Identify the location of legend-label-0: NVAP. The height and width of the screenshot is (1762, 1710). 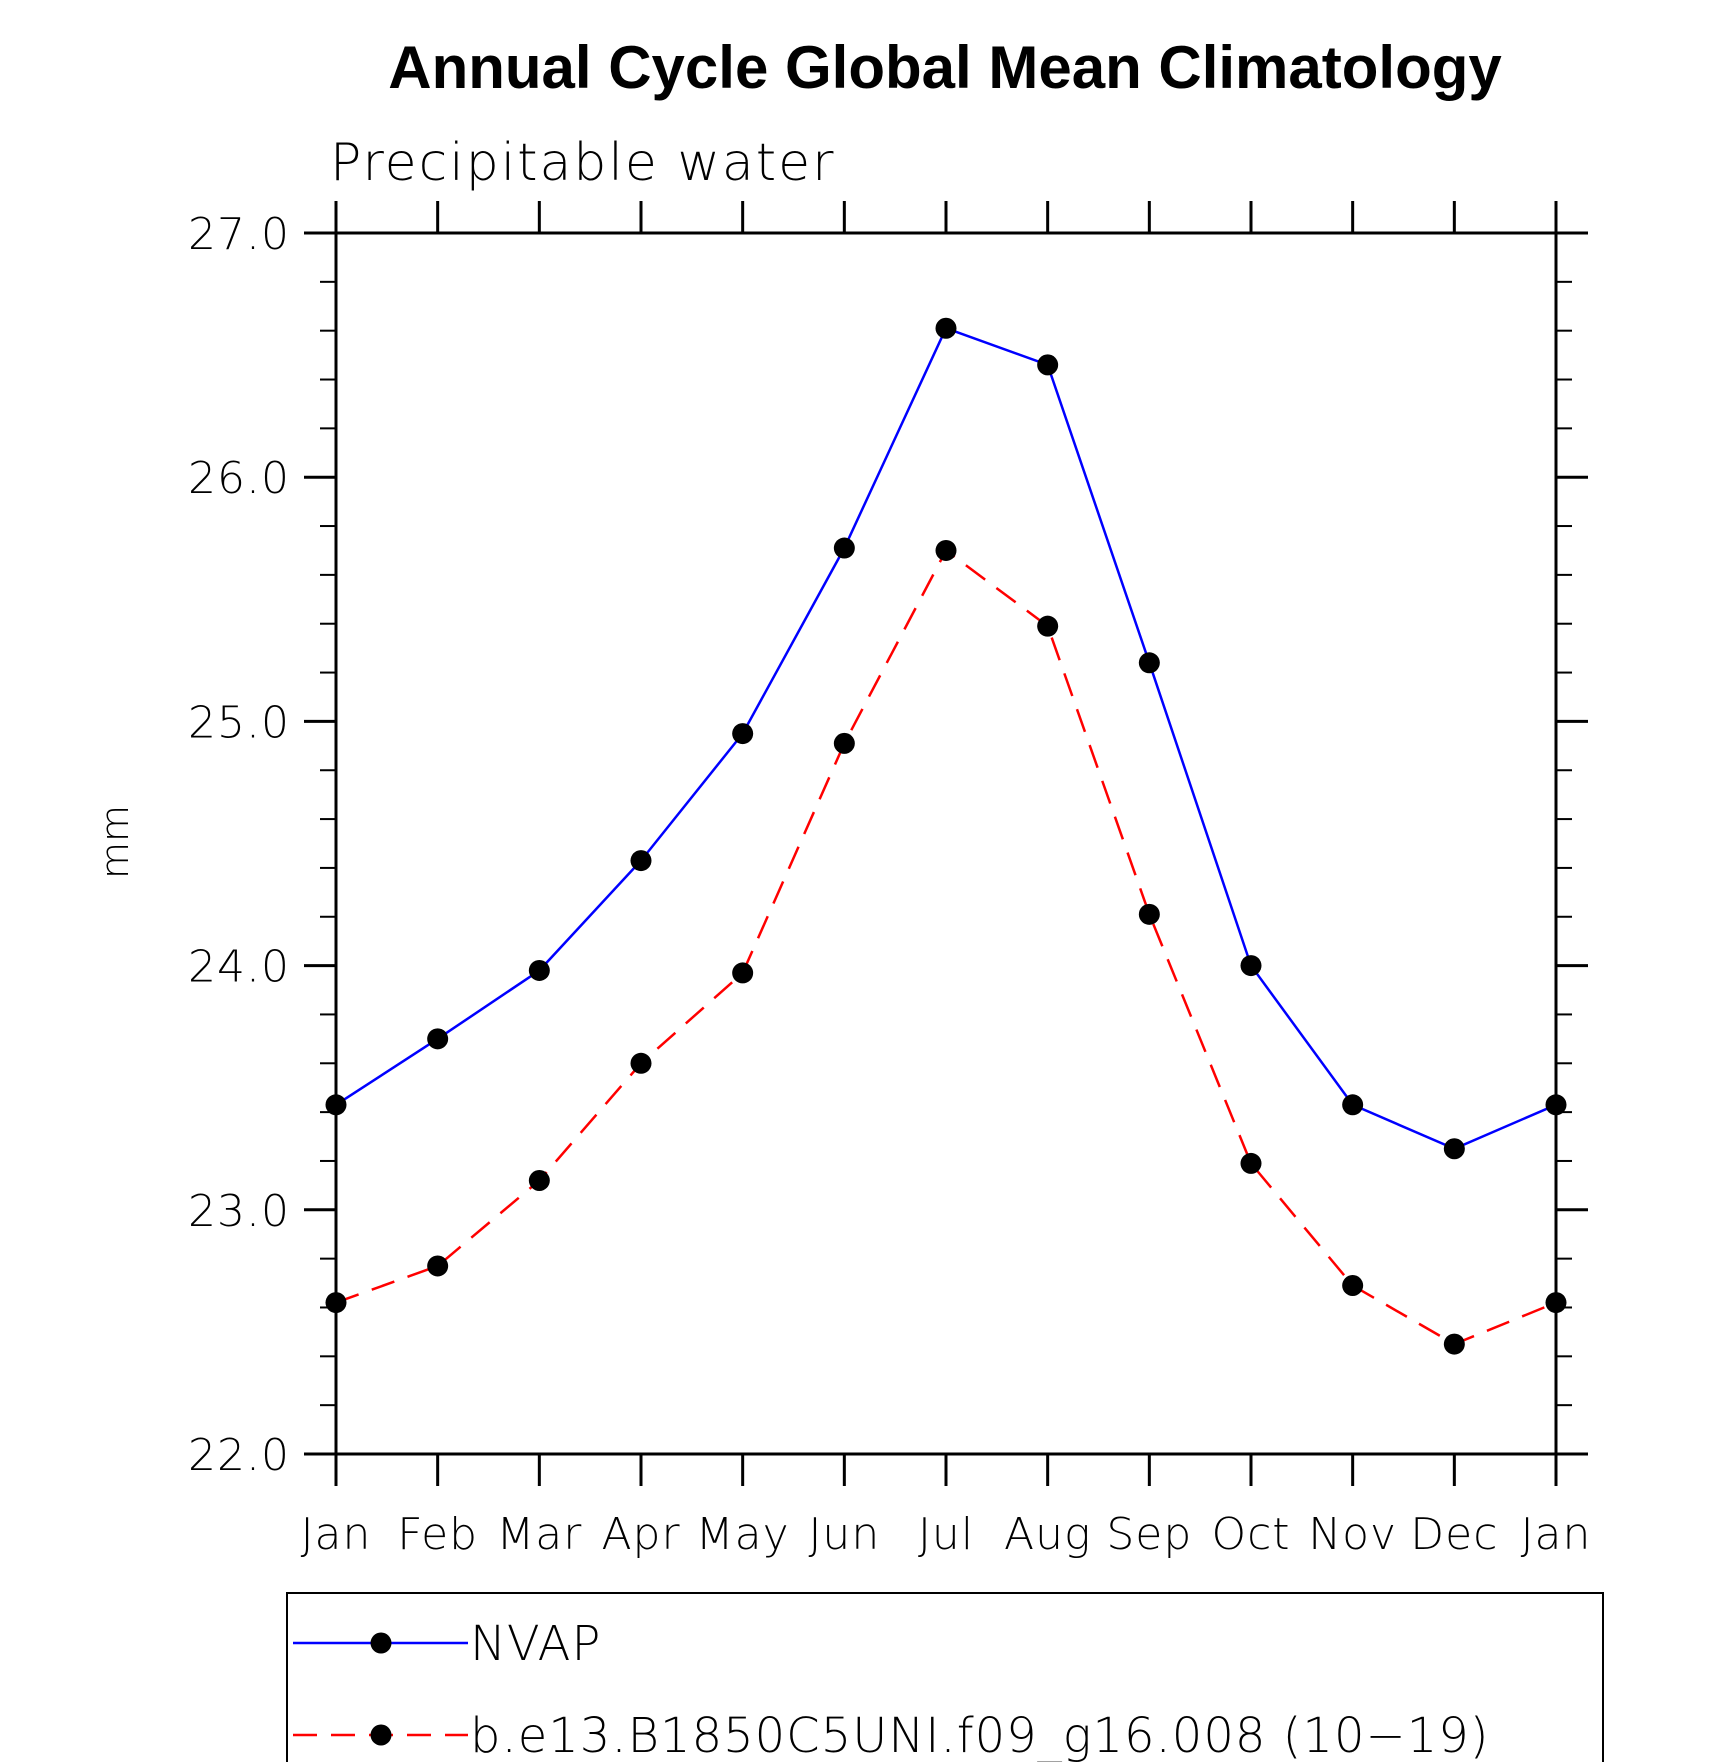
(535, 1644).